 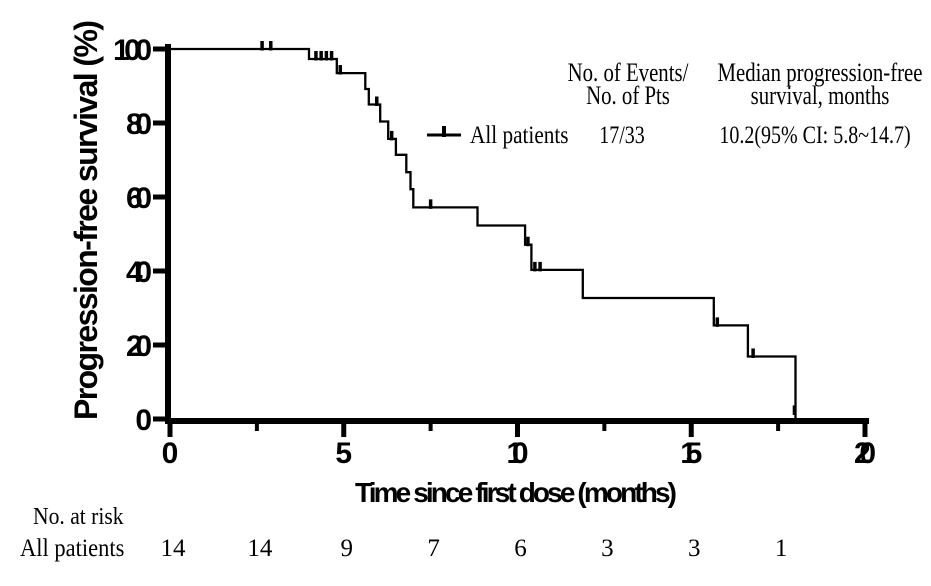 I want to click on y-axis-title: Progression-free survival (%), so click(x=86, y=220).